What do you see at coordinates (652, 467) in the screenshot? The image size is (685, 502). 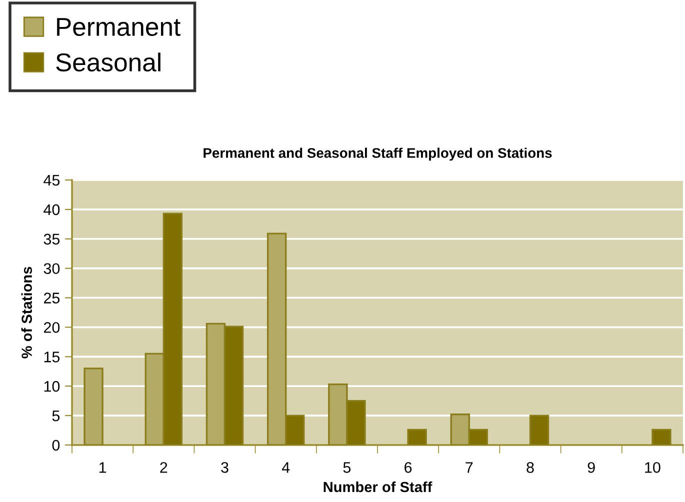 I see `x-tick-label: 10` at bounding box center [652, 467].